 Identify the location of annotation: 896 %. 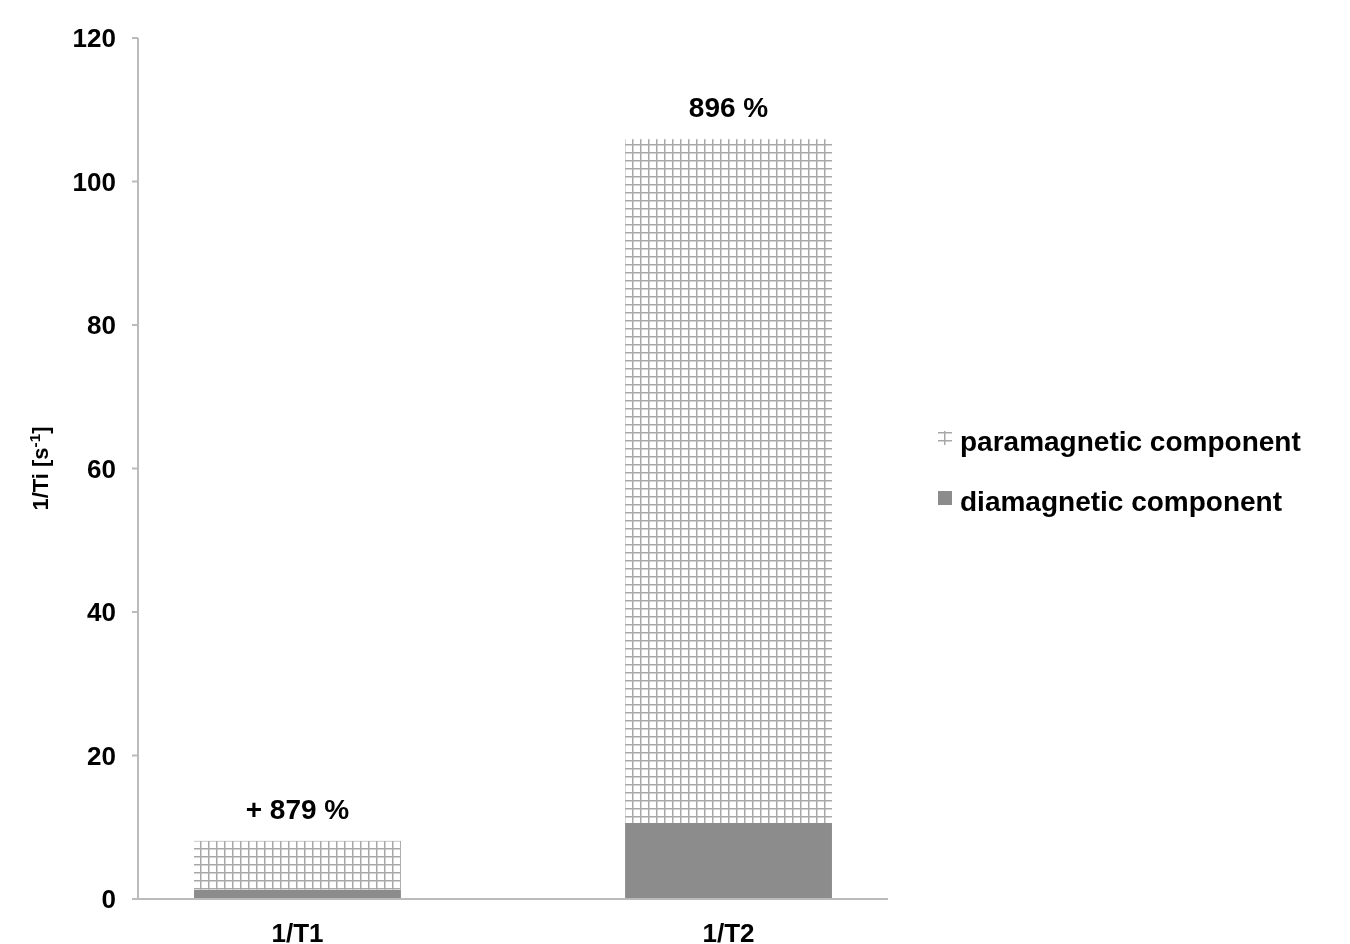
(728, 108).